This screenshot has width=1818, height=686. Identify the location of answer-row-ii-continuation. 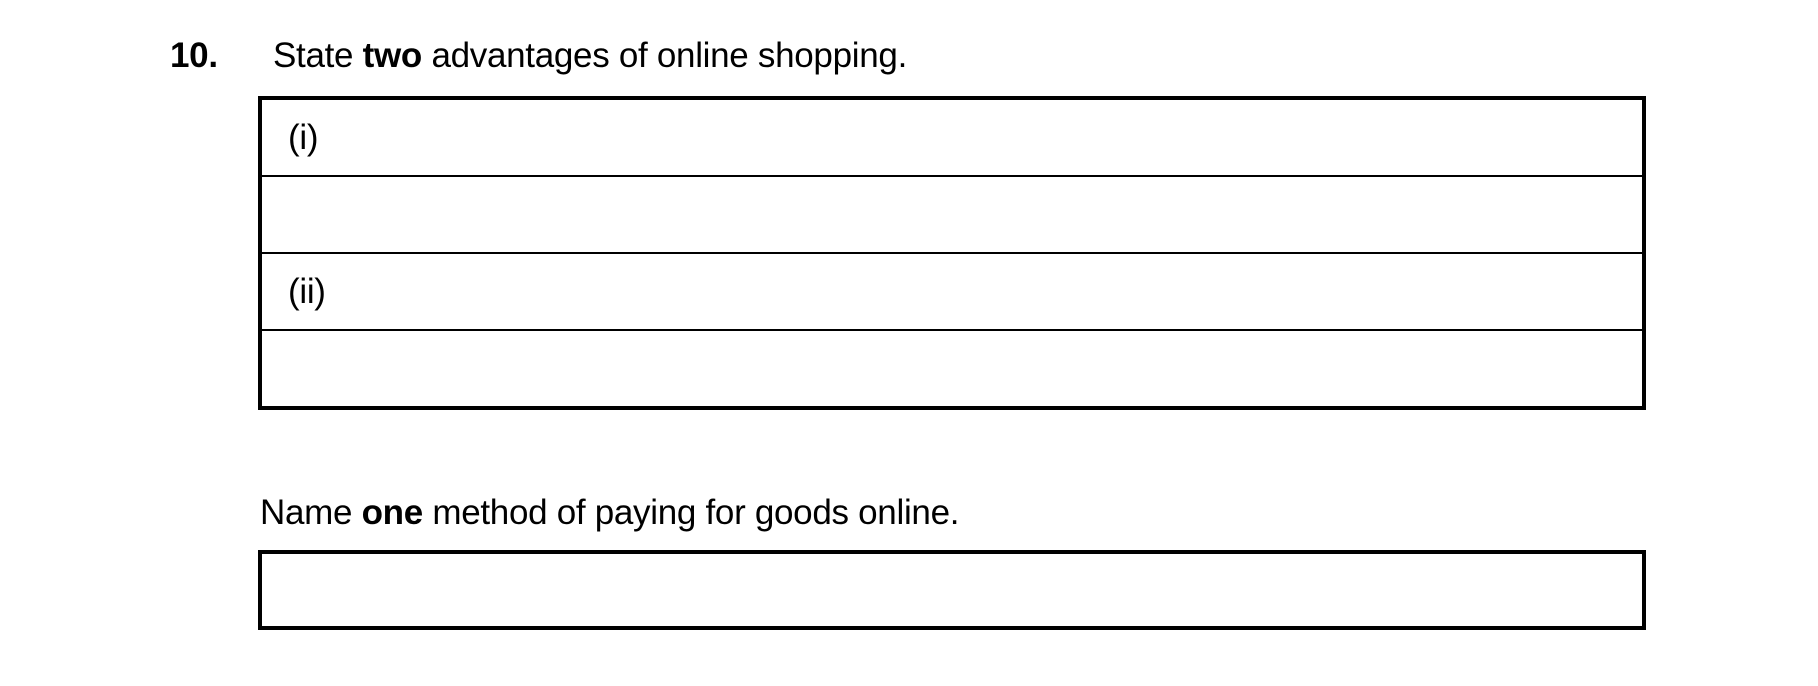
(952, 368).